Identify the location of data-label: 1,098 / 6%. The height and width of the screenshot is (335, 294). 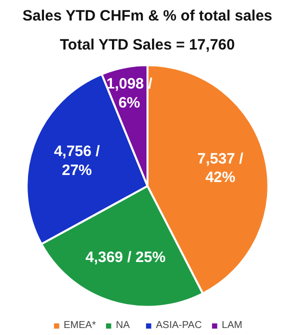
(130, 94).